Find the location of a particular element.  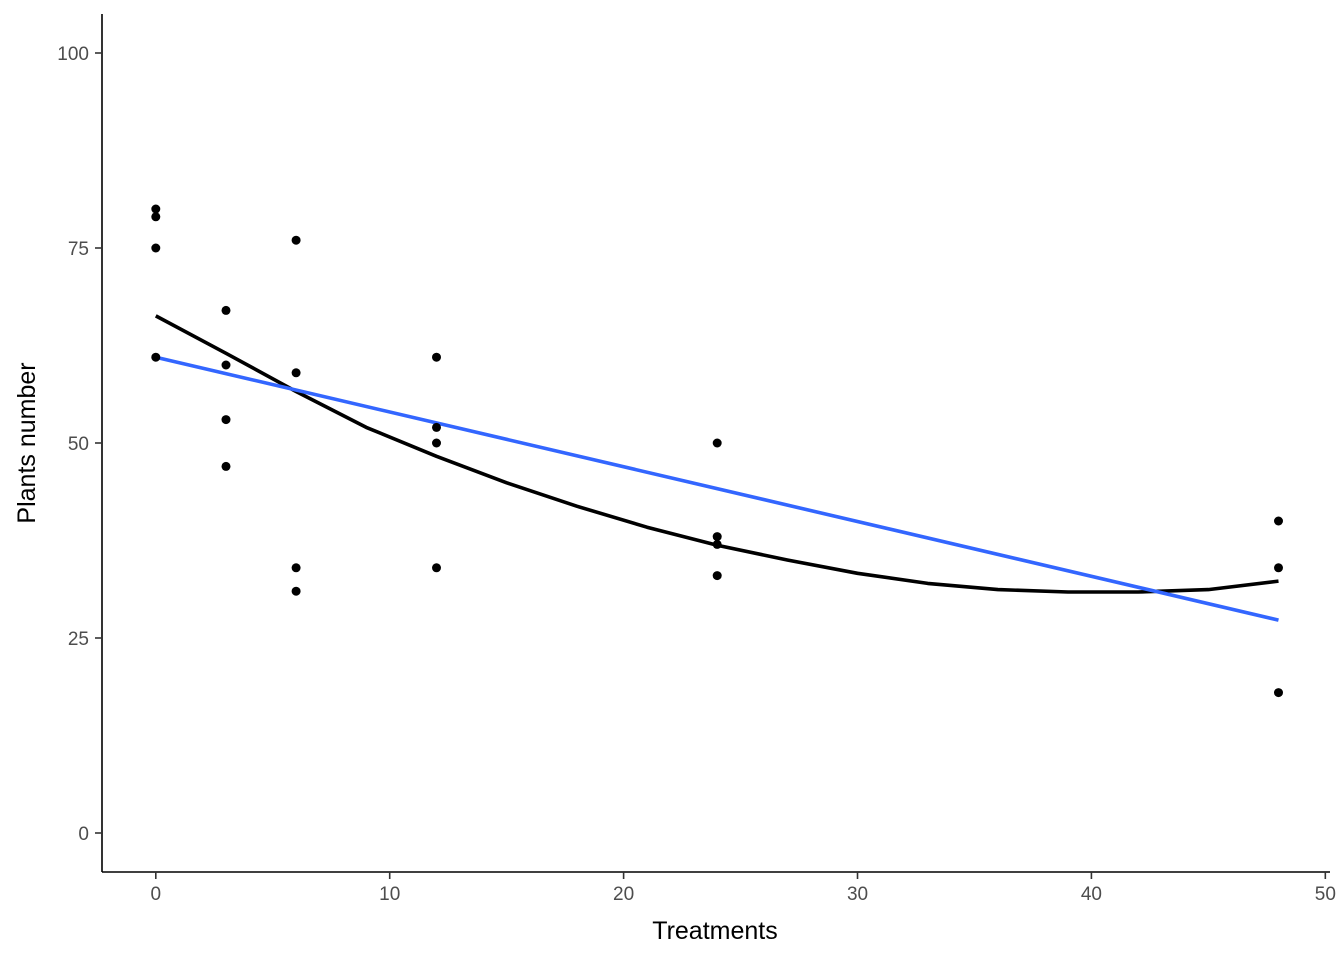

y-tick-label: 25 is located at coordinates (78, 639).